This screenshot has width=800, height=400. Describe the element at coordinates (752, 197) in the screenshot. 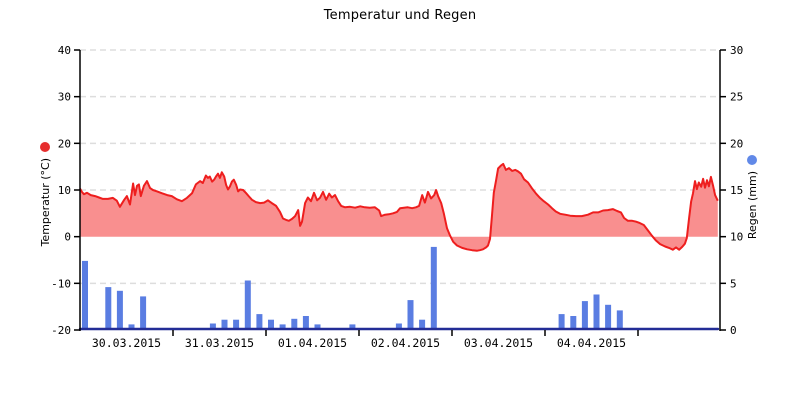

I see `right-axis-label-group: Regen (mm)` at that location.